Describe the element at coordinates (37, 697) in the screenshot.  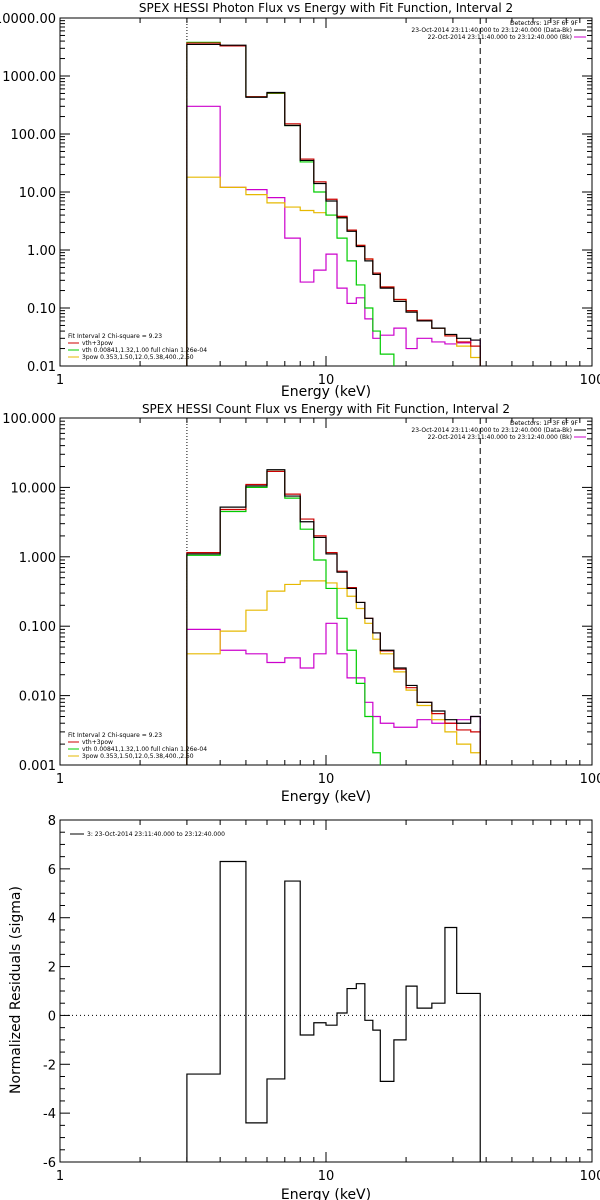
I see `y-tick-label: 0.010` at that location.